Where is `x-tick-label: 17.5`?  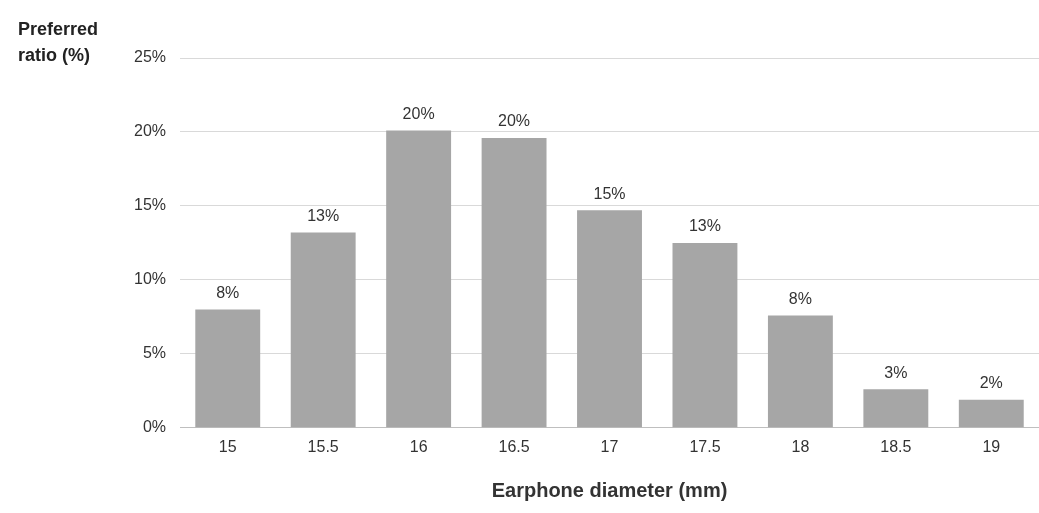 x-tick-label: 17.5 is located at coordinates (705, 446).